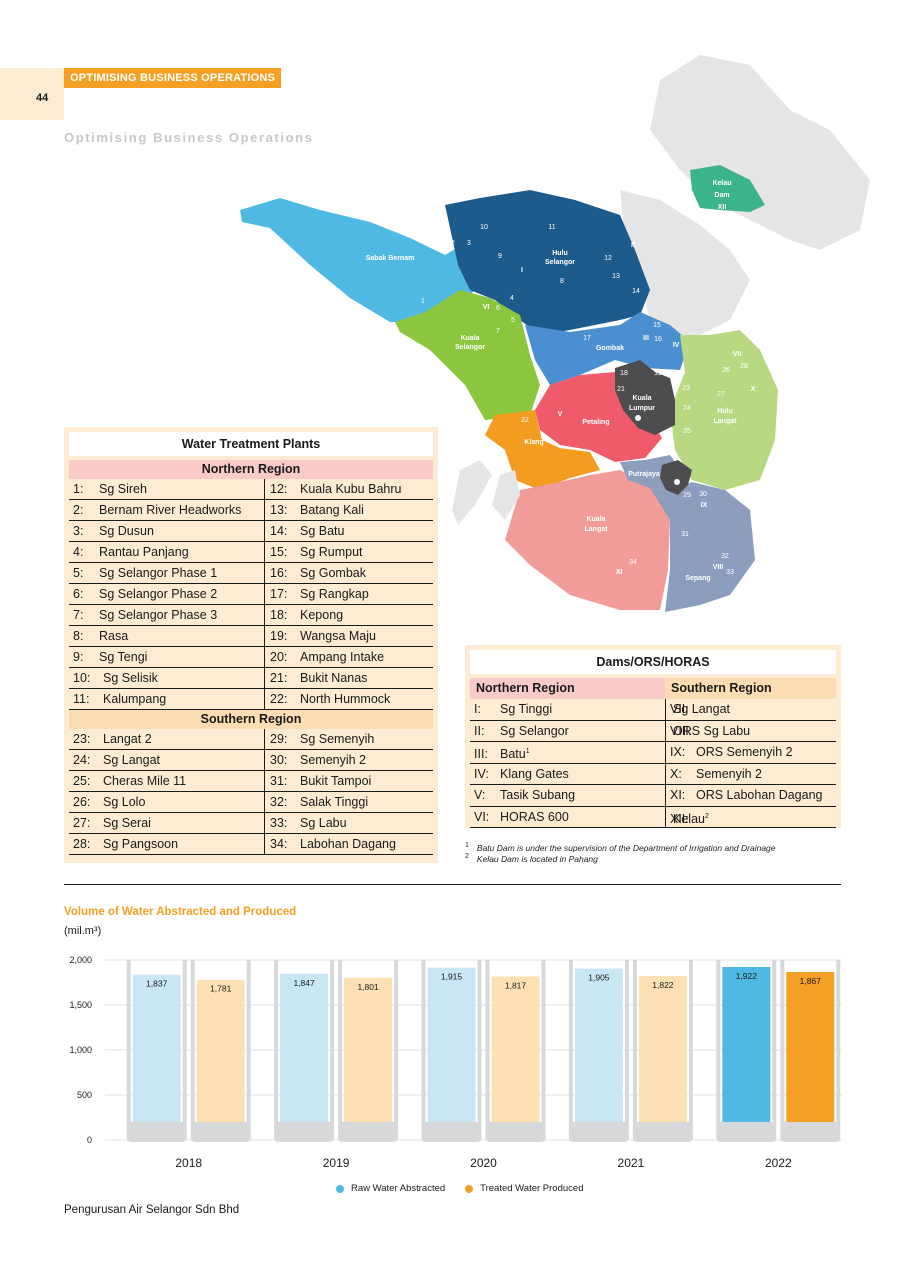  What do you see at coordinates (166, 657) in the screenshot?
I see `northern-left-8: 9: Sg Tengi` at bounding box center [166, 657].